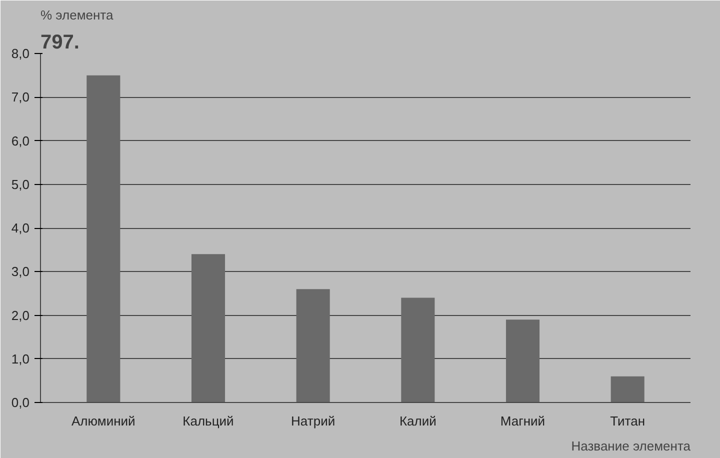 The image size is (720, 458). What do you see at coordinates (20, 53) in the screenshot?
I see `y-tick-label: 8,0` at bounding box center [20, 53].